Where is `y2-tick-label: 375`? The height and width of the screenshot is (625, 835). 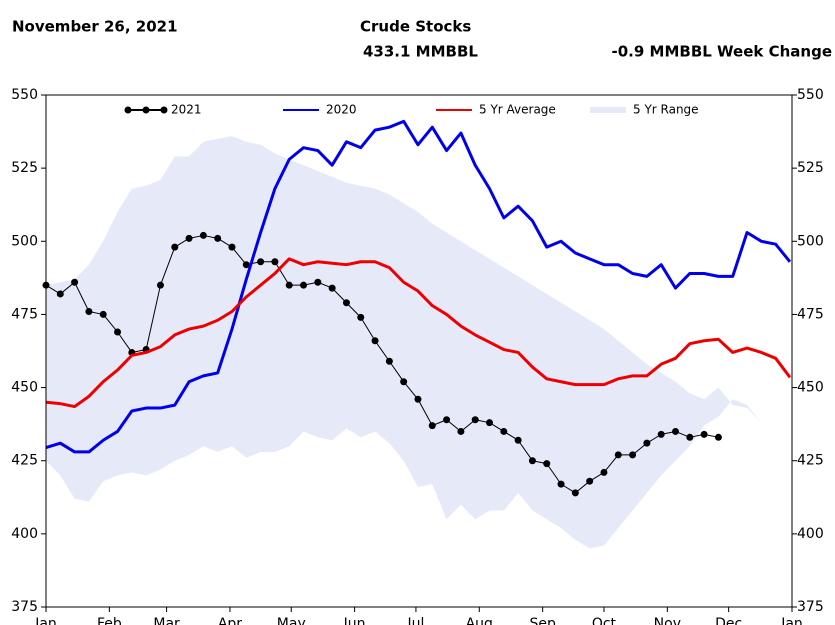 y2-tick-label: 375 is located at coordinates (810, 607).